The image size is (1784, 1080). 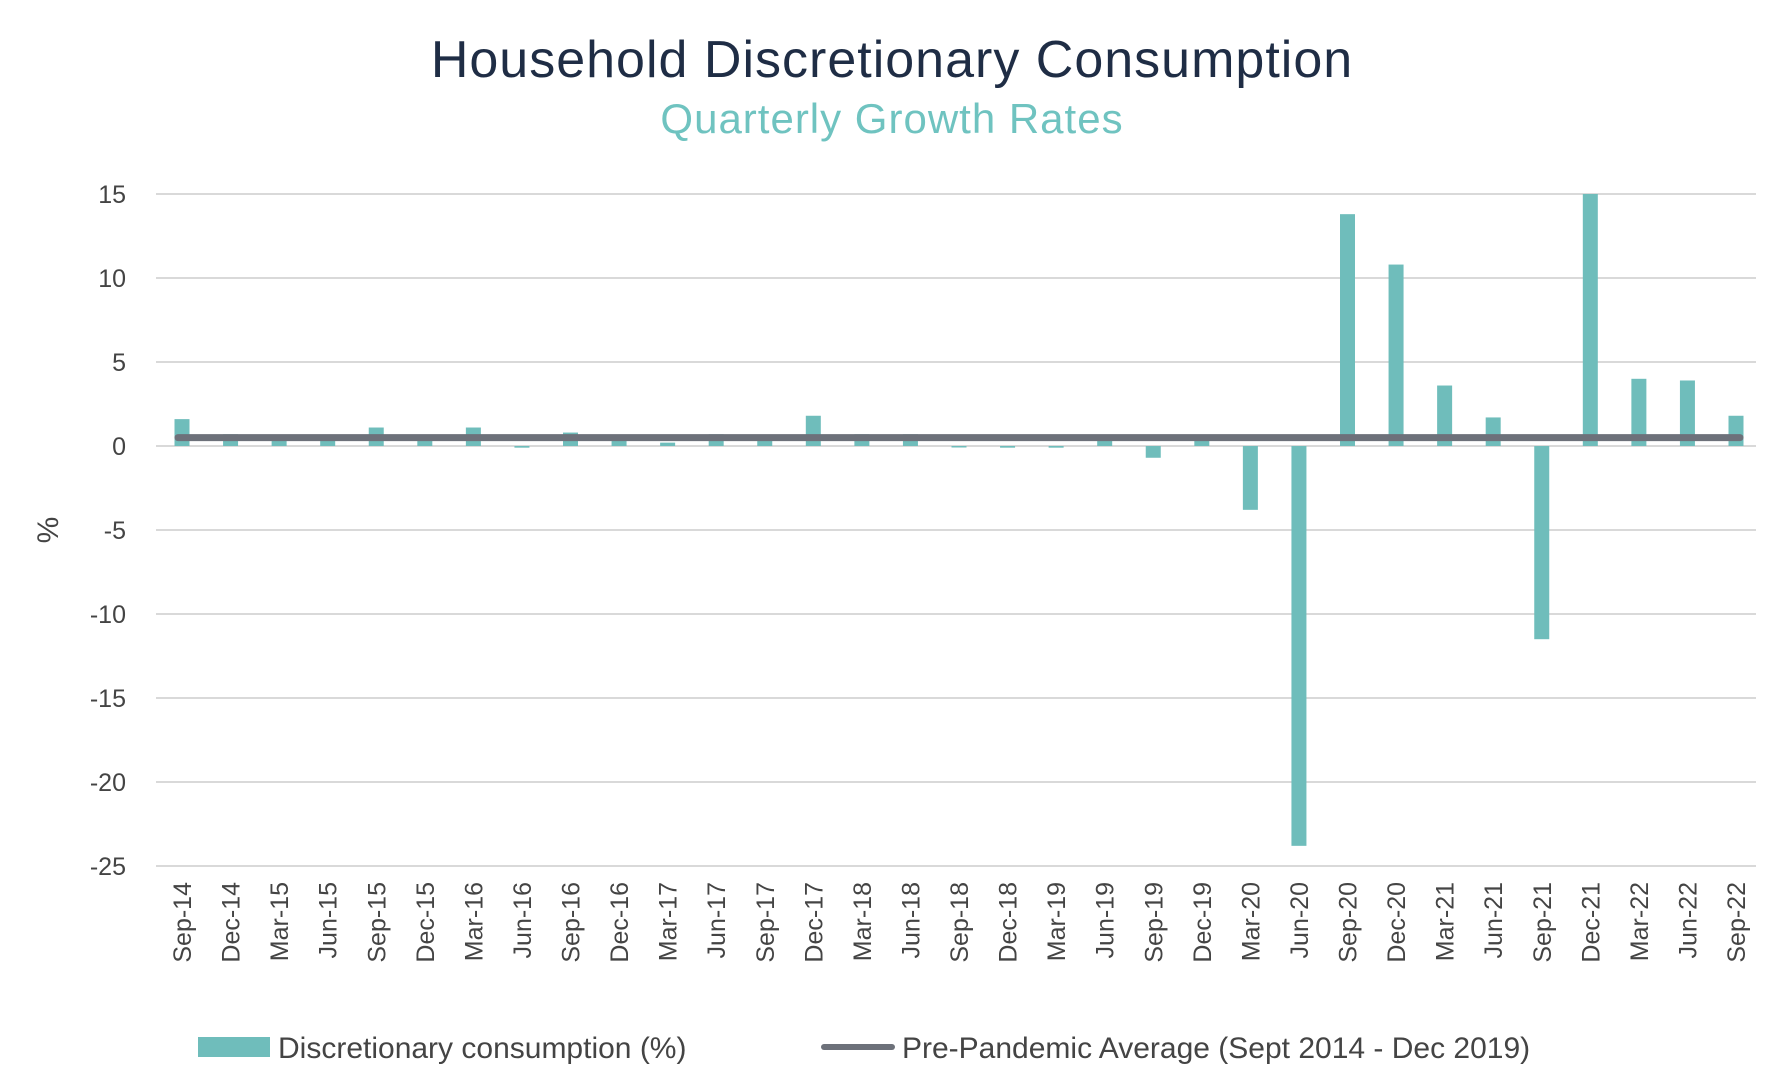 What do you see at coordinates (892, 118) in the screenshot?
I see `chart-subtitle: Quarterly Growth Rates` at bounding box center [892, 118].